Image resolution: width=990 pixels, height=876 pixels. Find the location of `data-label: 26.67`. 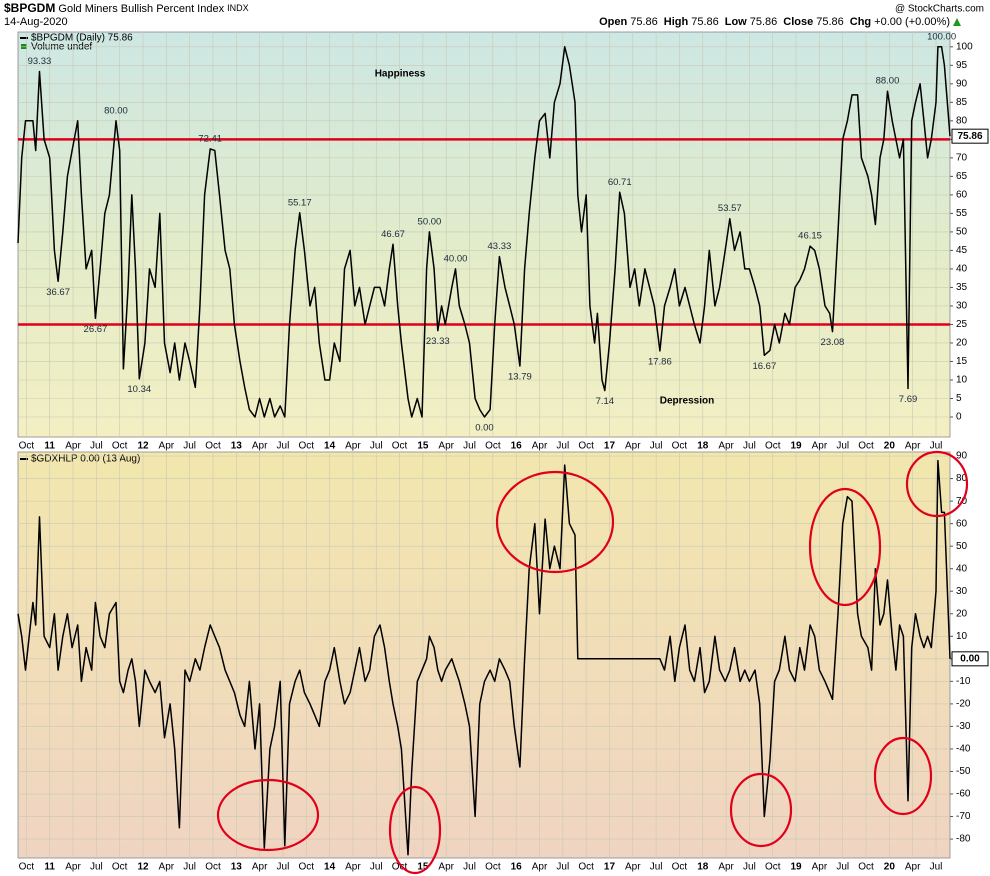

data-label: 26.67 is located at coordinates (96, 329).